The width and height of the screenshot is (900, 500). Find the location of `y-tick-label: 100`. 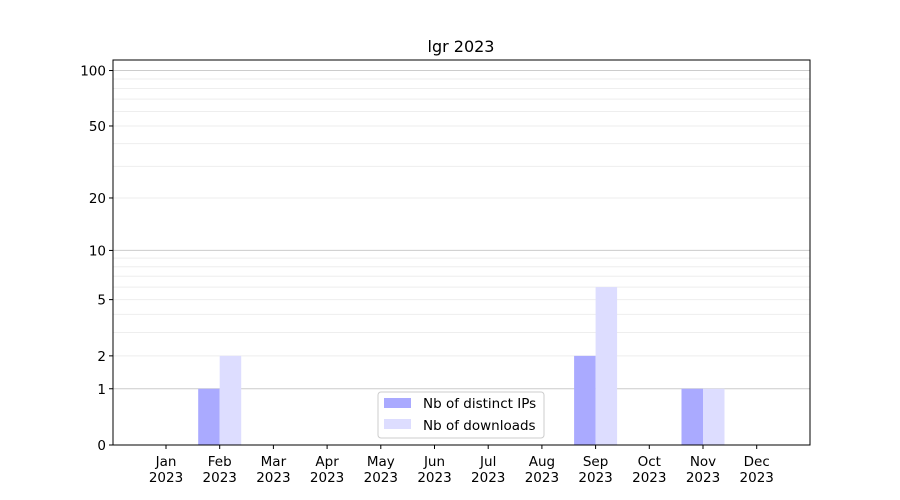

y-tick-label: 100 is located at coordinates (93, 72).